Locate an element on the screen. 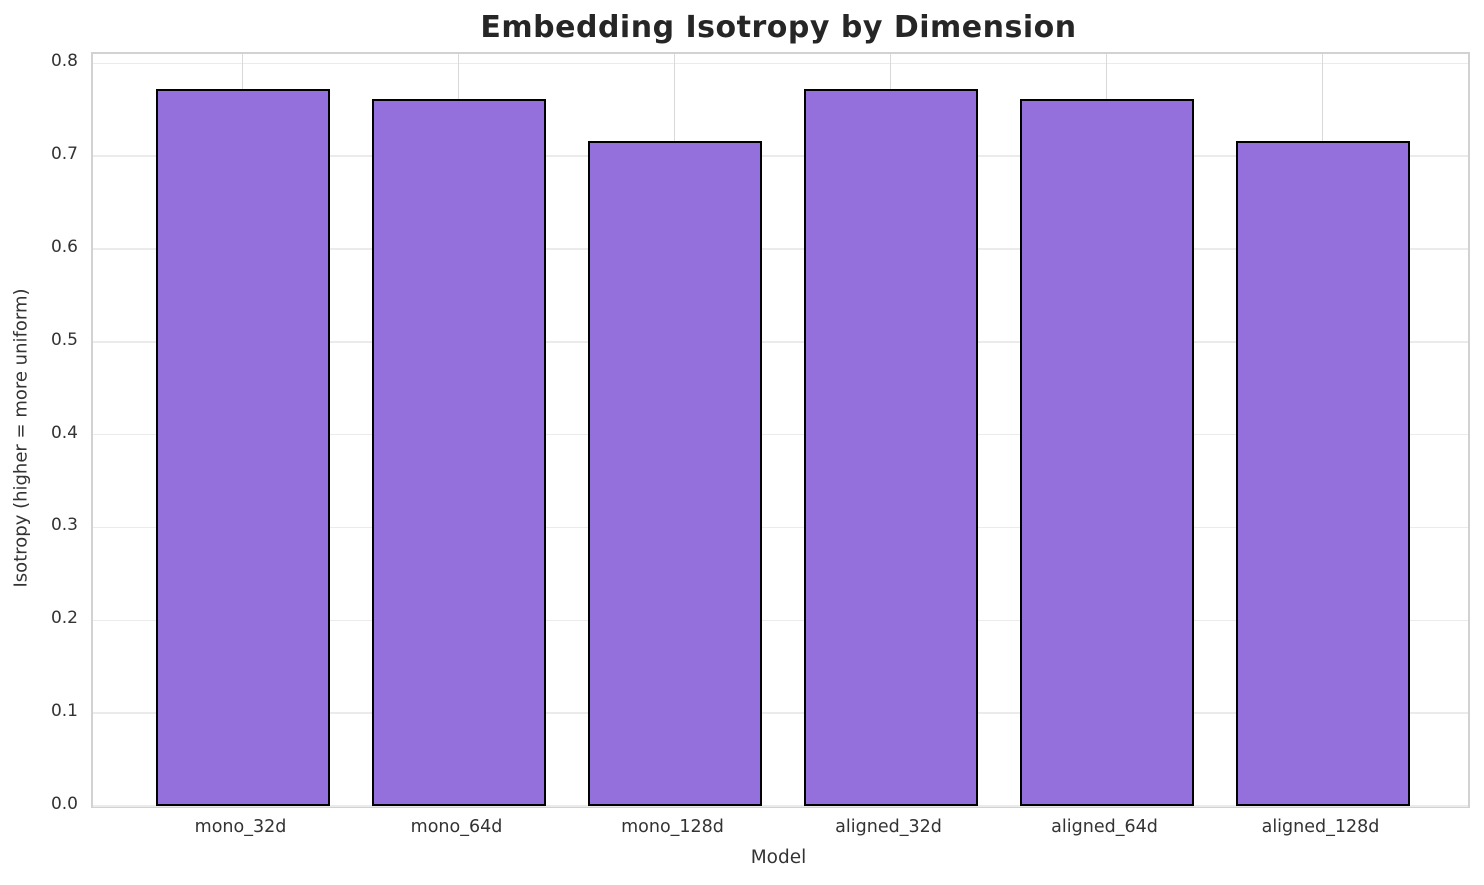  y-tick-label: 0.3 is located at coordinates (64, 525).